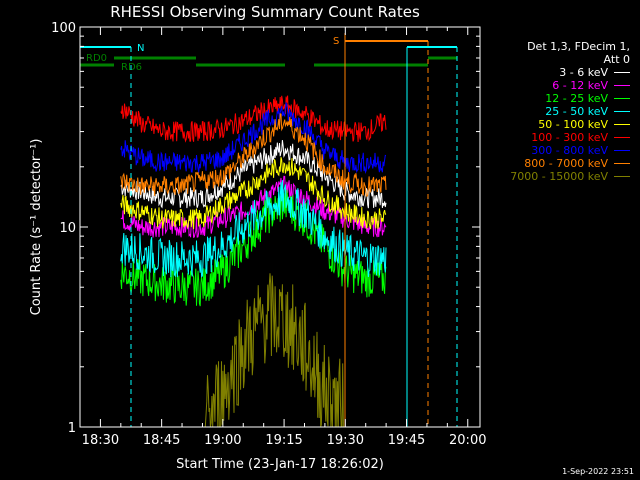 This screenshot has height=480, width=640. What do you see at coordinates (67, 228) in the screenshot?
I see `y-tick-label: 10` at bounding box center [67, 228].